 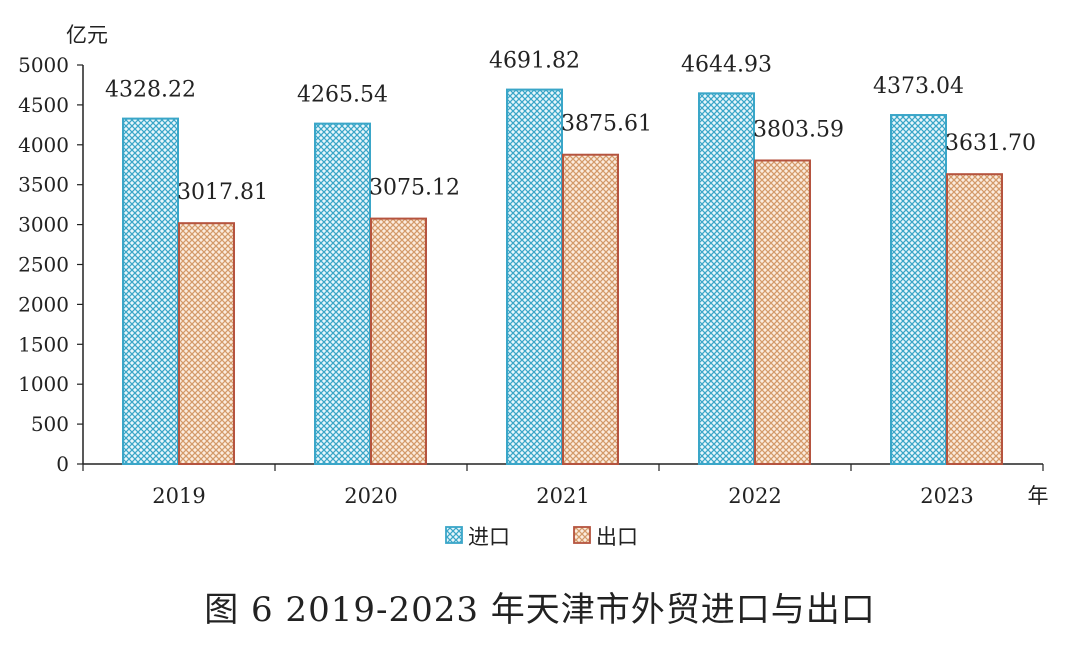 What do you see at coordinates (534, 61) in the screenshot?
I see `data-label: 4691.82` at bounding box center [534, 61].